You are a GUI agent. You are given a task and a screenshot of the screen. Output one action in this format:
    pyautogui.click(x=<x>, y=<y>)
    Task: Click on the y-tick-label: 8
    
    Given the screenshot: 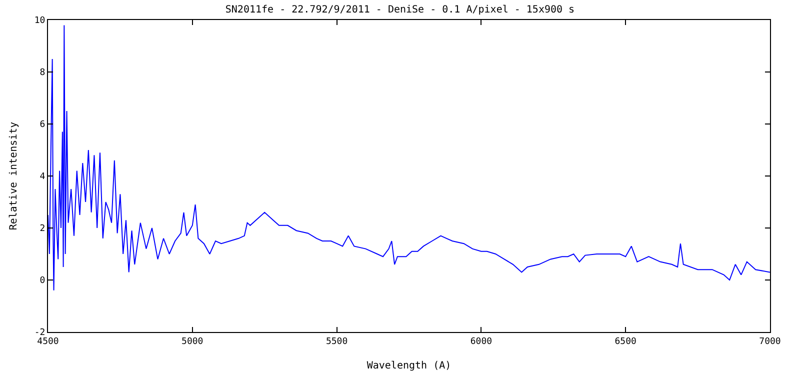 What is the action you would take?
    pyautogui.click(x=43, y=73)
    